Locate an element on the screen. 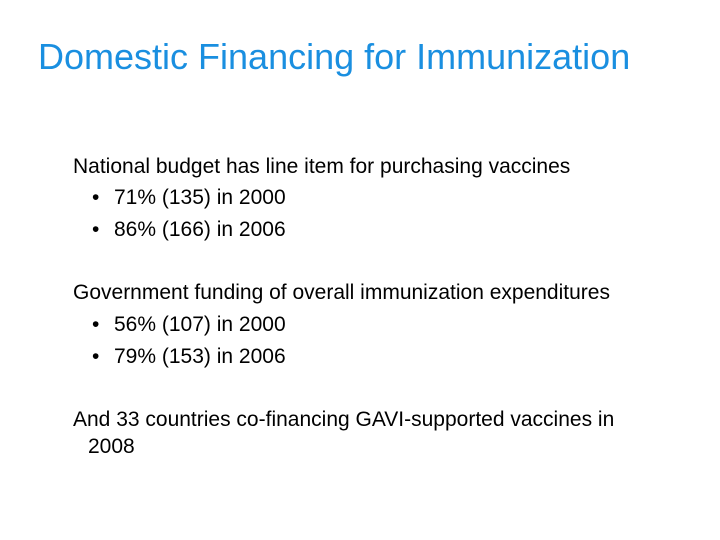  section-1-bullet-2: • 86% (166) in 2006 is located at coordinates (189, 230).